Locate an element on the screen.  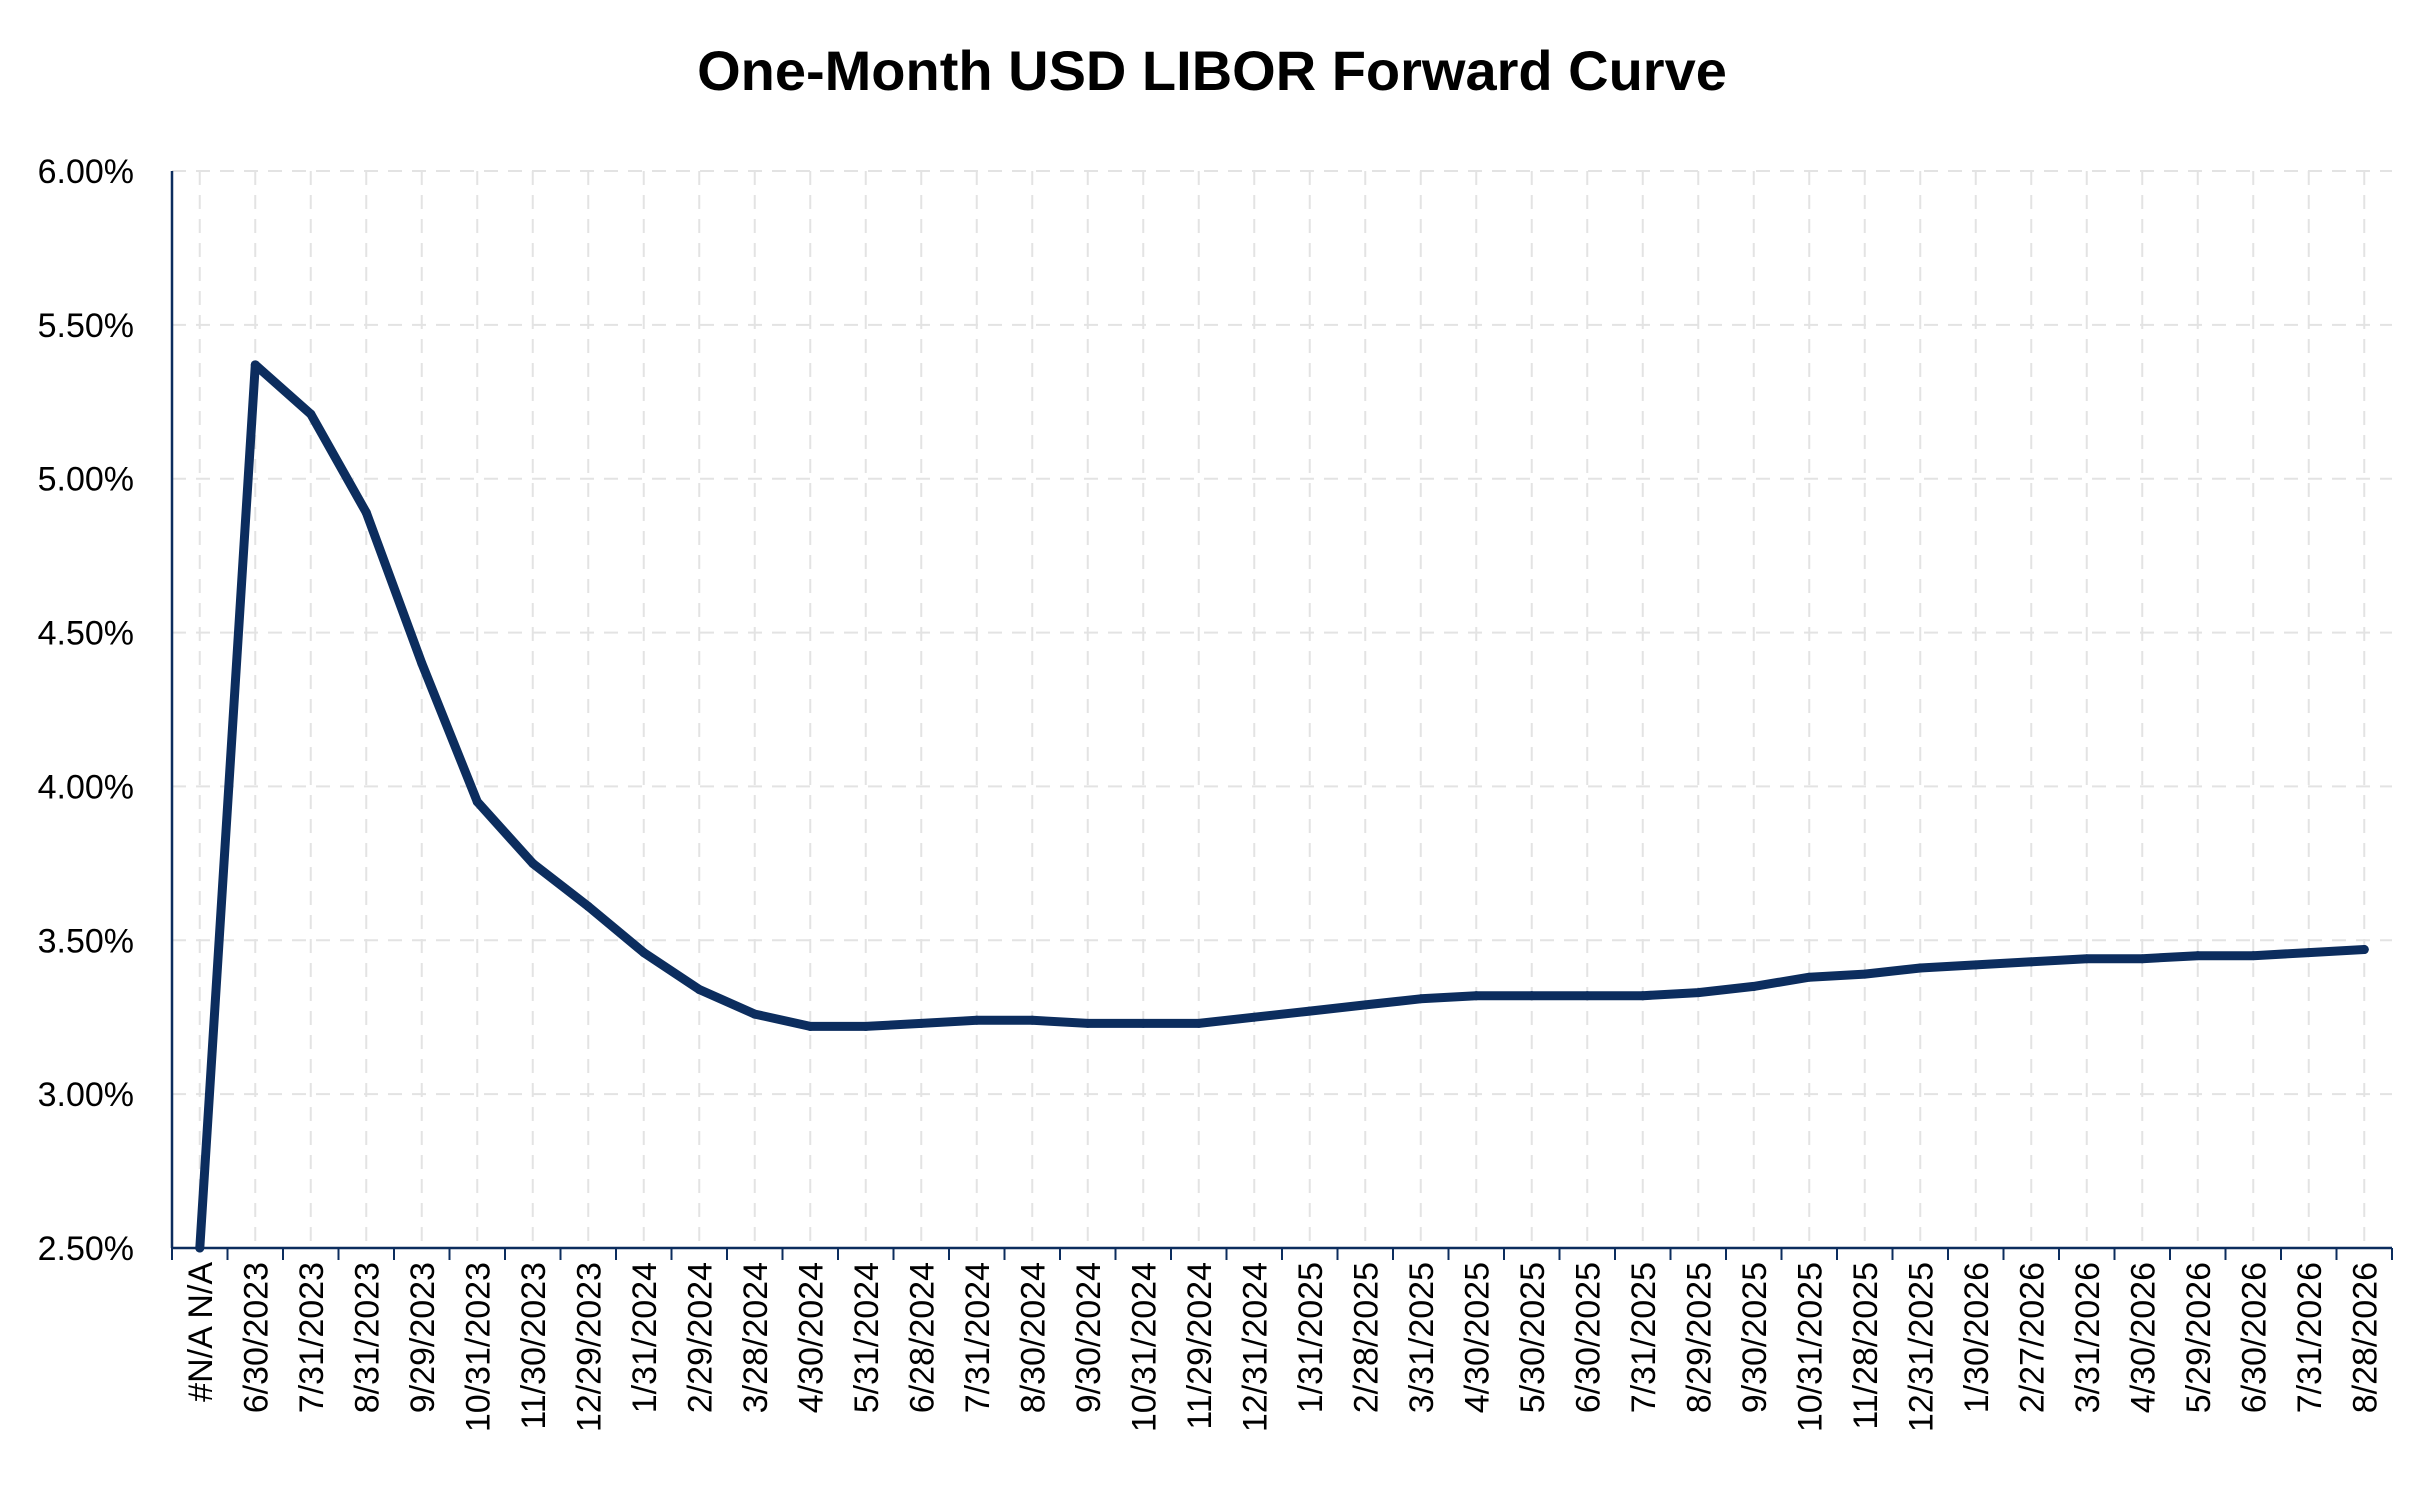
x-tick-label: 7/31/2025 is located at coordinates (1644, 1337).